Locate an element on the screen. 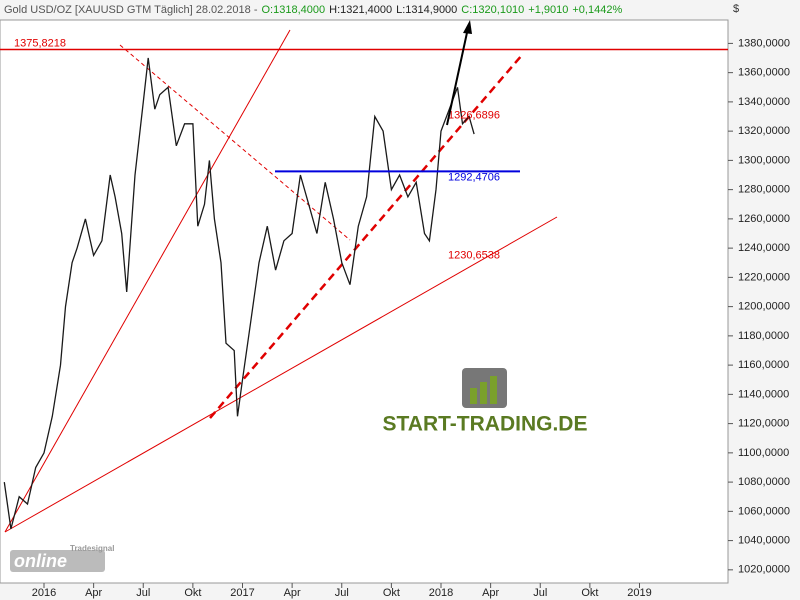 The image size is (800, 600). y-tick-label: 1380,0000 is located at coordinates (764, 43).